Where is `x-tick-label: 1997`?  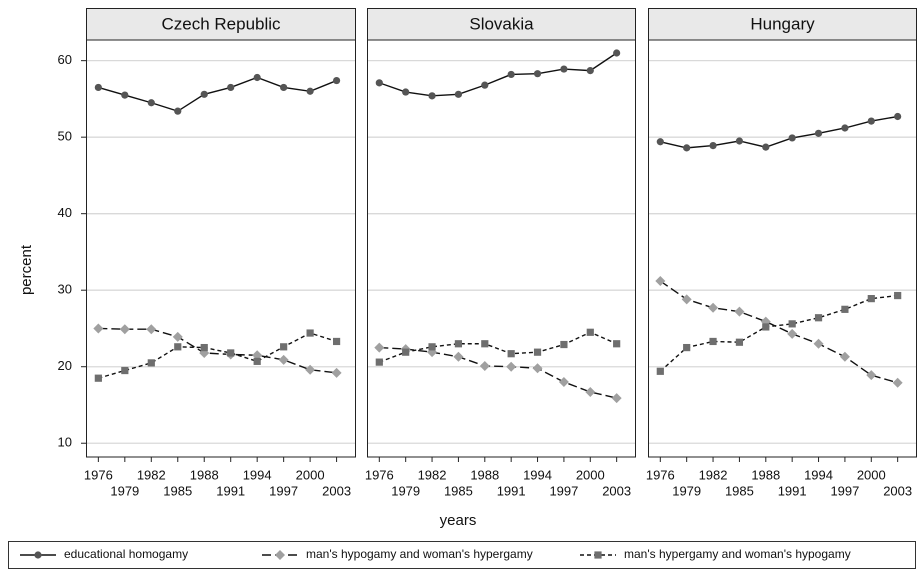
x-tick-label: 1997 is located at coordinates (844, 490).